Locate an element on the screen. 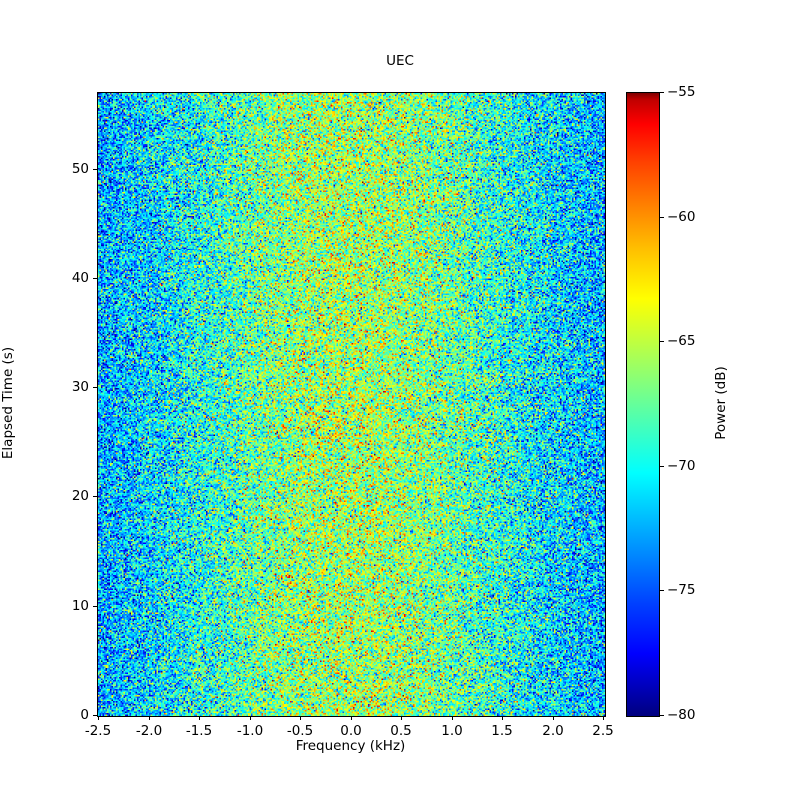 The width and height of the screenshot is (800, 800). colorbar is located at coordinates (643, 404).